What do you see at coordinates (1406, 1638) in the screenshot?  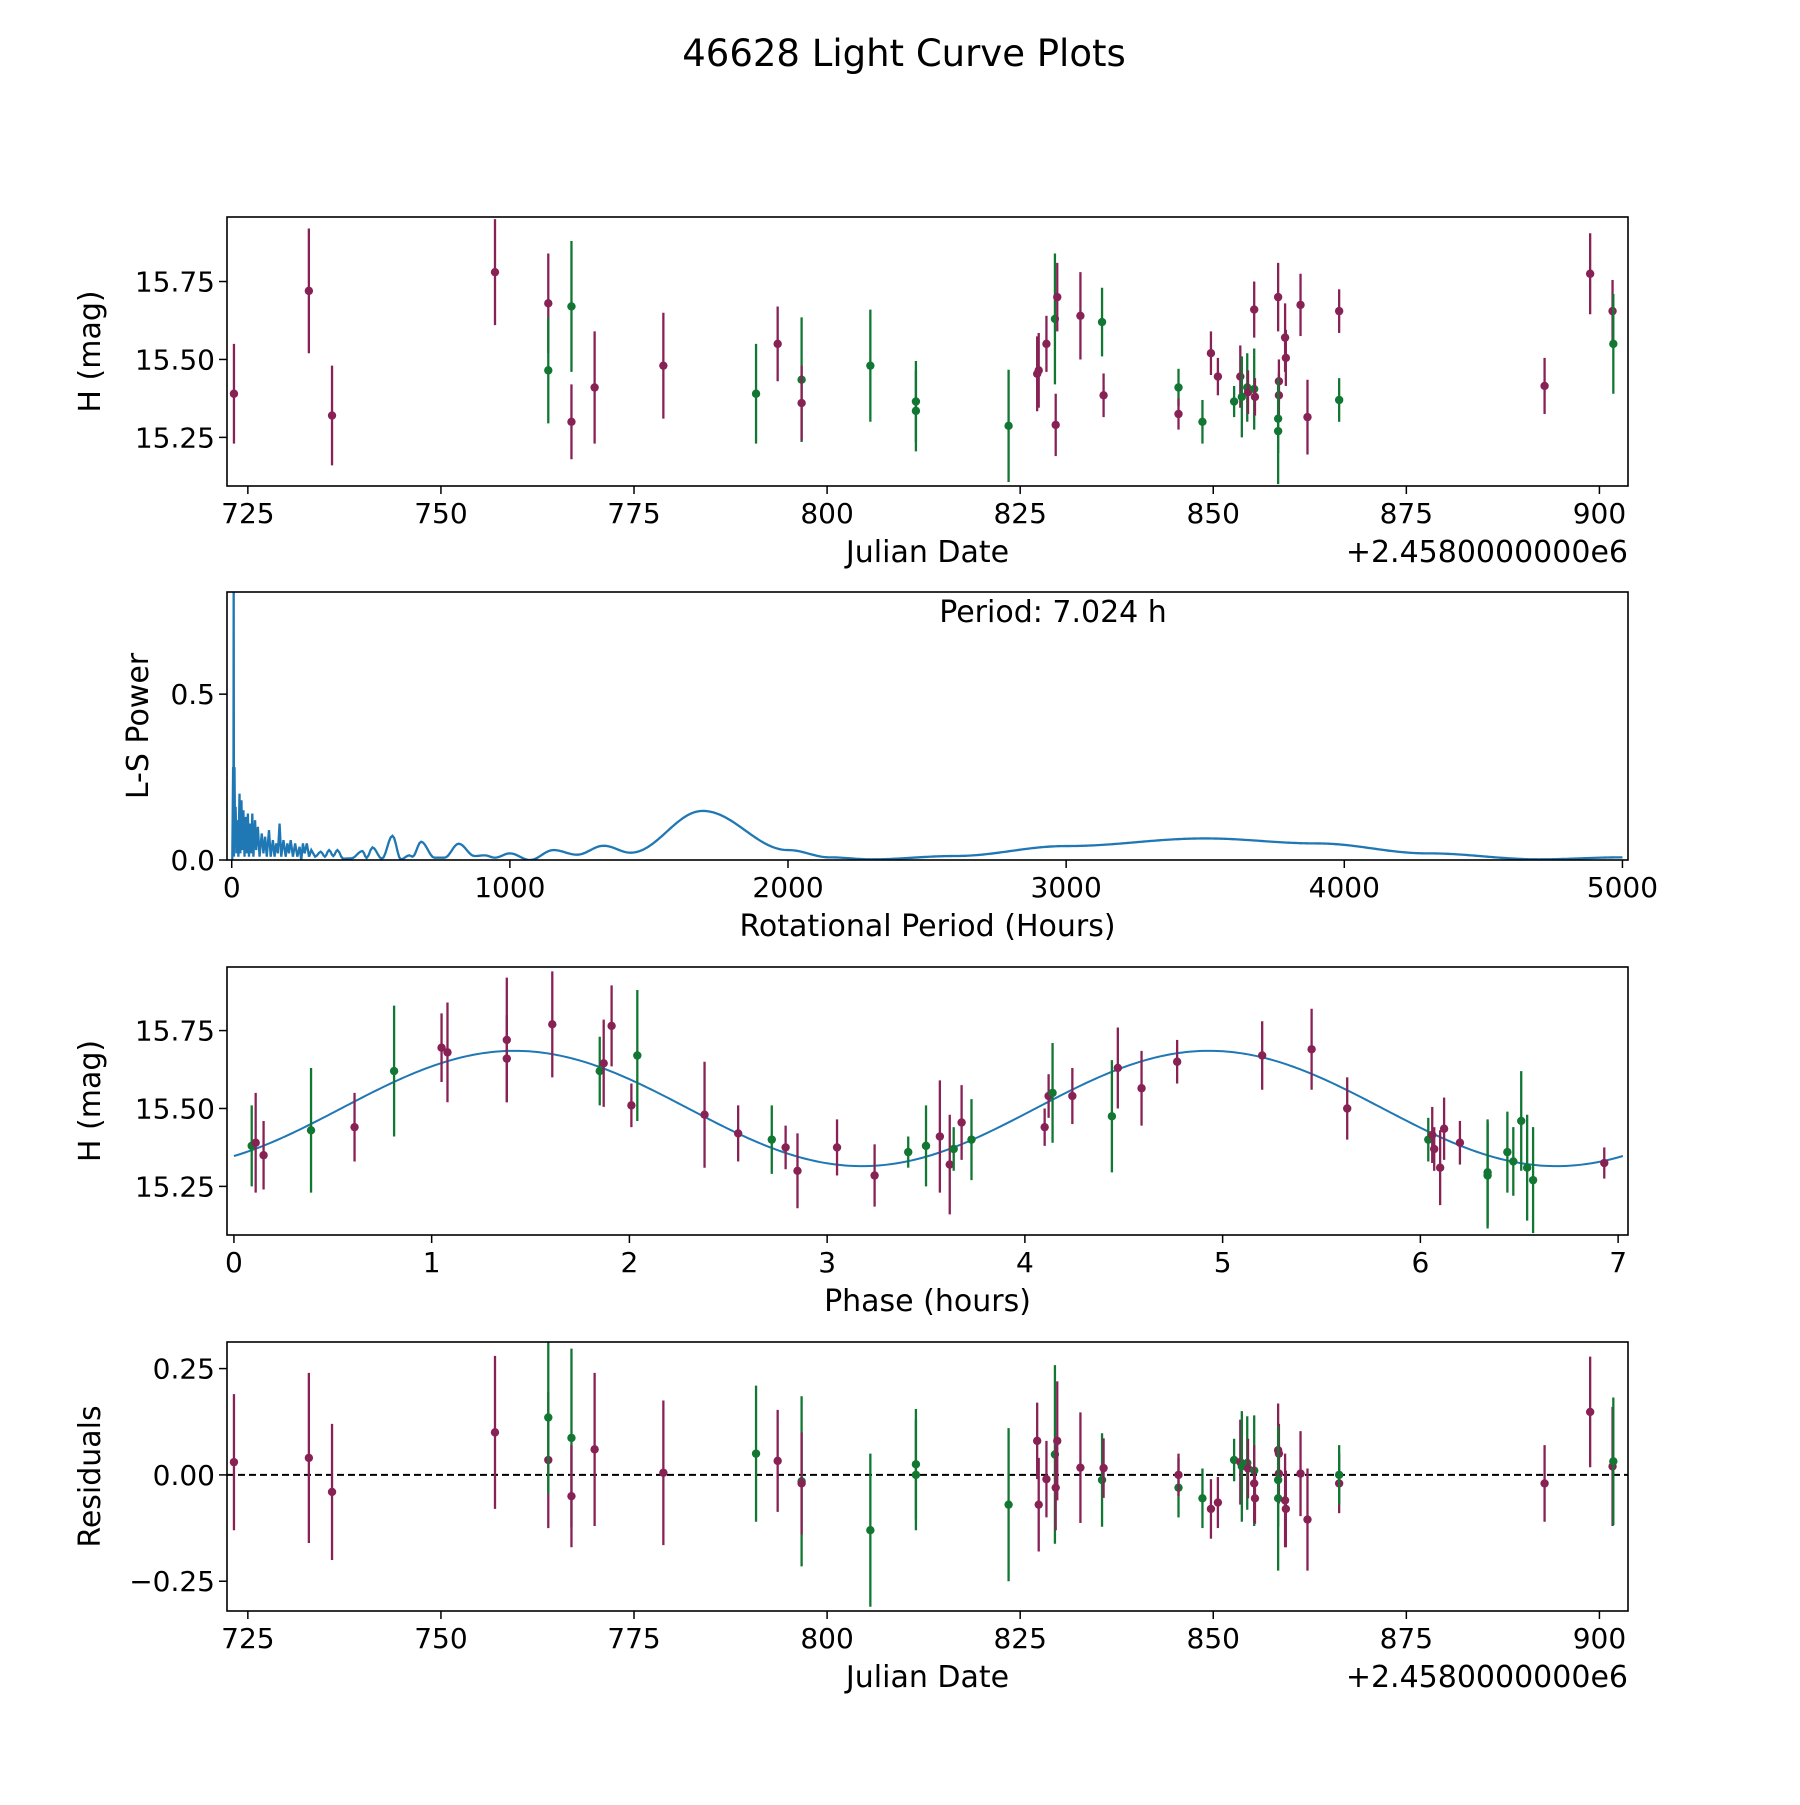 I see `x-tick-label: 875` at bounding box center [1406, 1638].